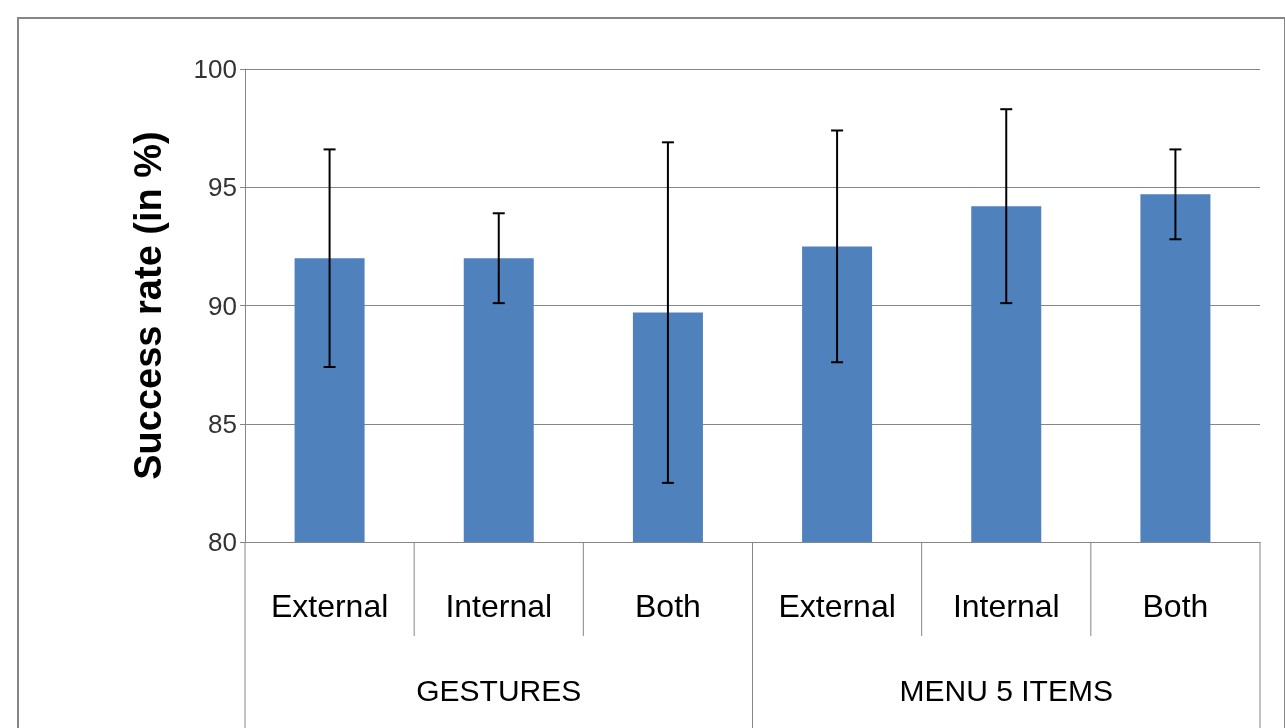 The image size is (1285, 728). Describe the element at coordinates (222, 305) in the screenshot. I see `y-tick-label: 90` at that location.